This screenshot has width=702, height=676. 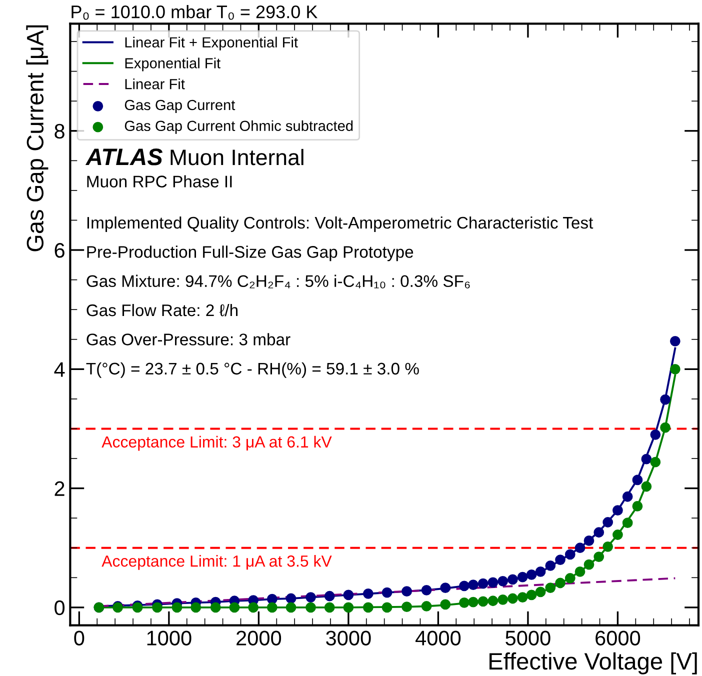 I want to click on legend-label: Gas Gap Current Ohmic subtracted, so click(x=238, y=127).